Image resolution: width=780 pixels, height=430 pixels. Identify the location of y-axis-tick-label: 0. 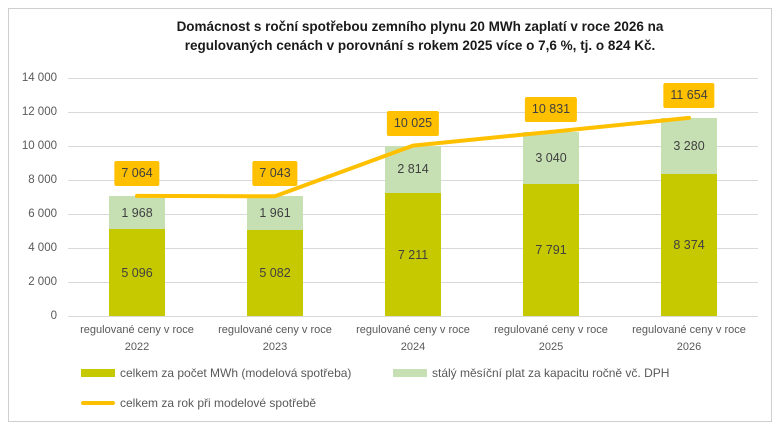
(53, 316).